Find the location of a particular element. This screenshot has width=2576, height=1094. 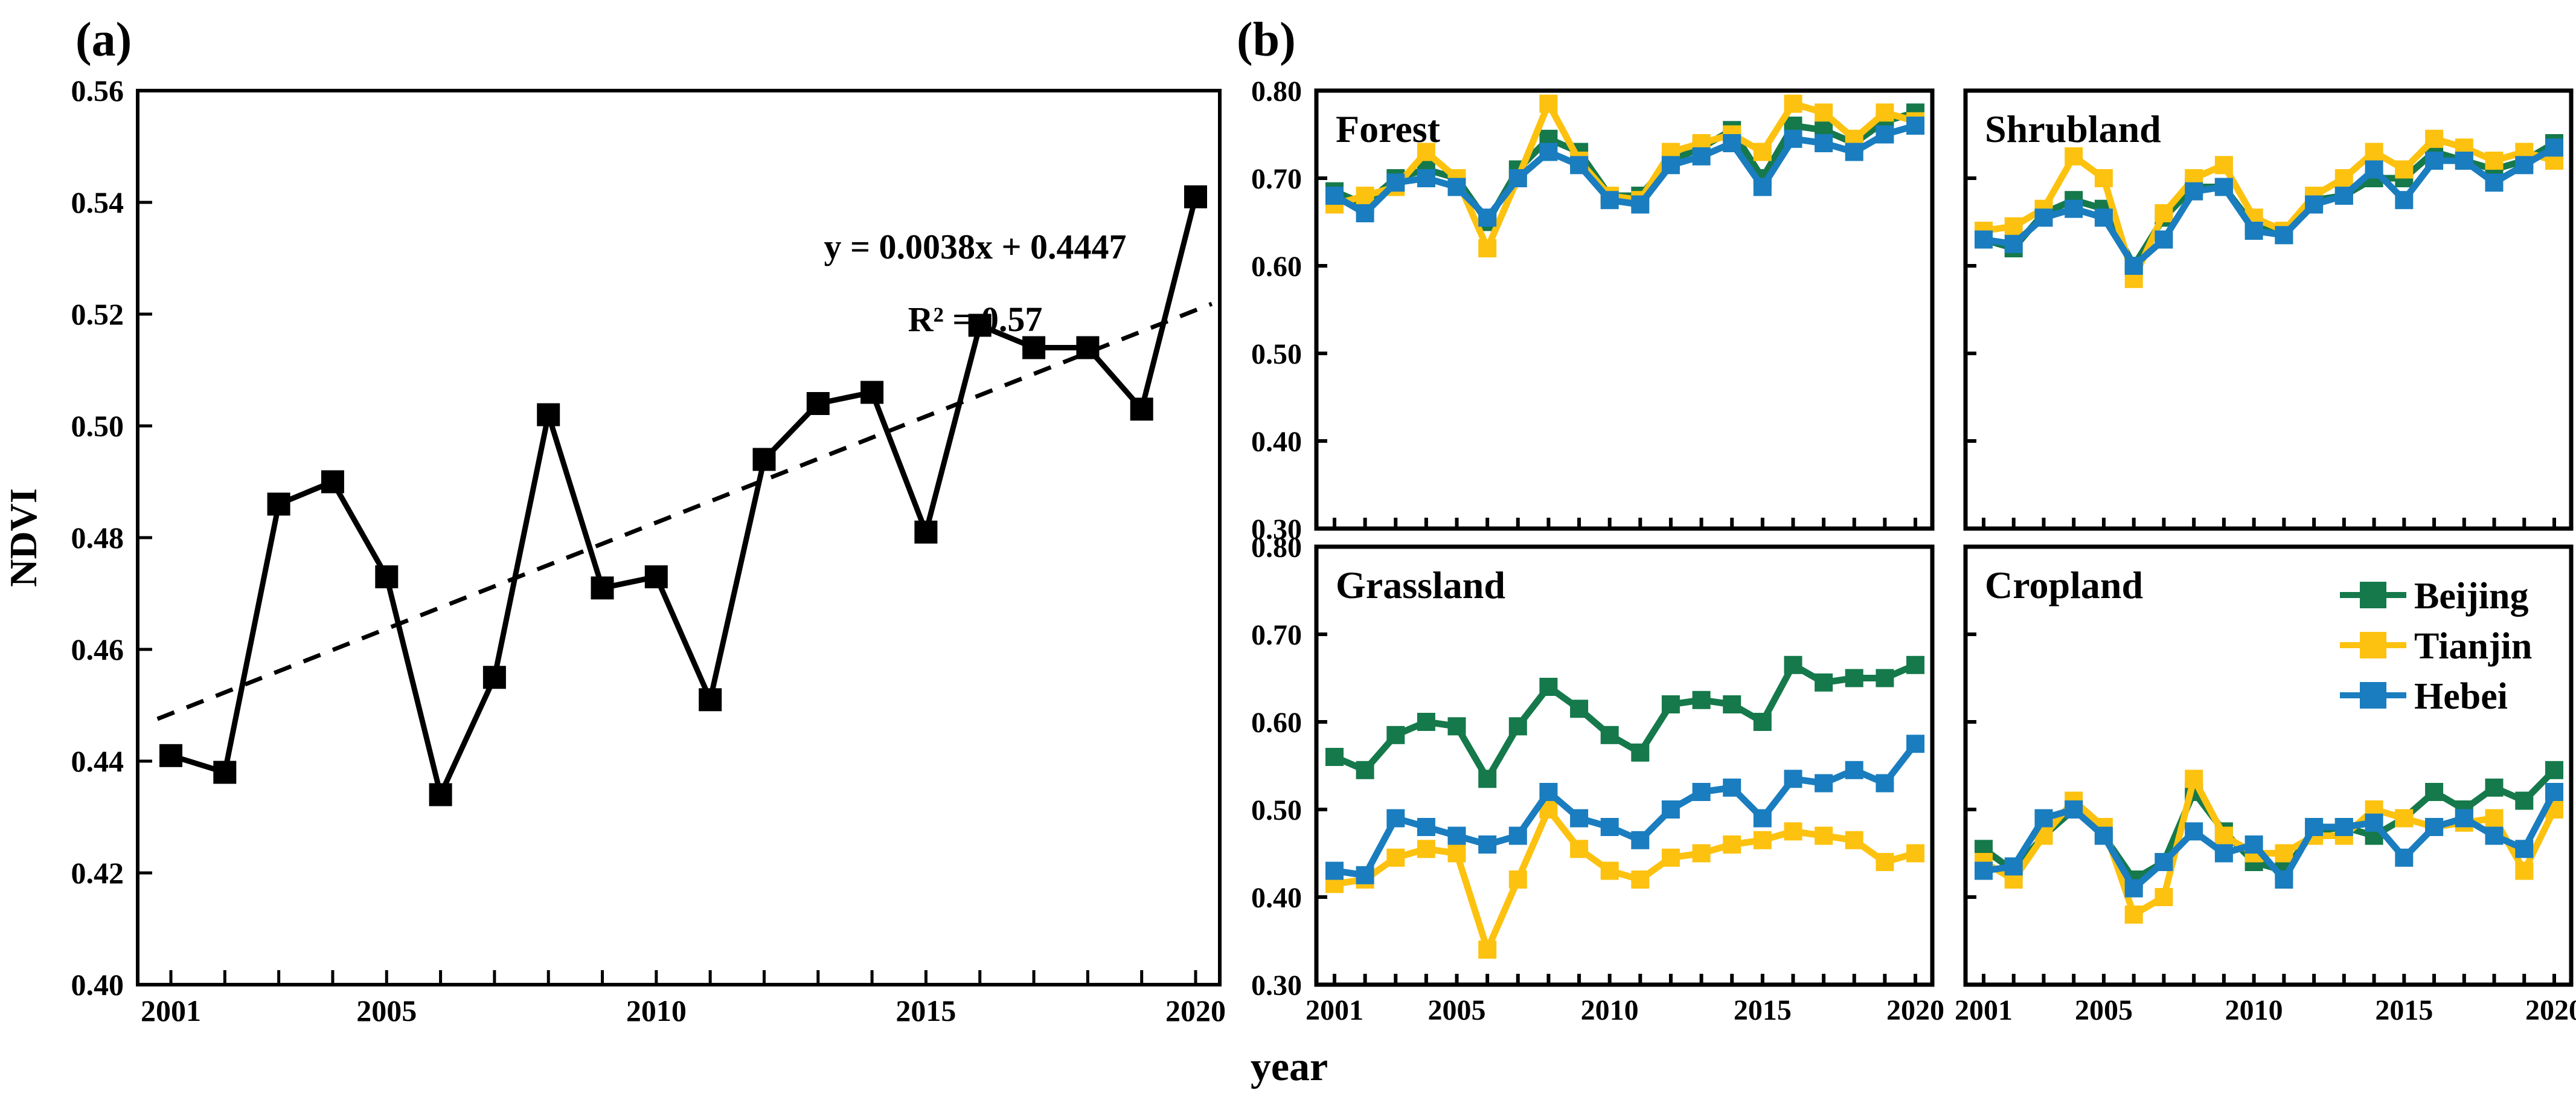

trend-equation-label: y = 0.0038x + 0.4447 is located at coordinates (975, 246).